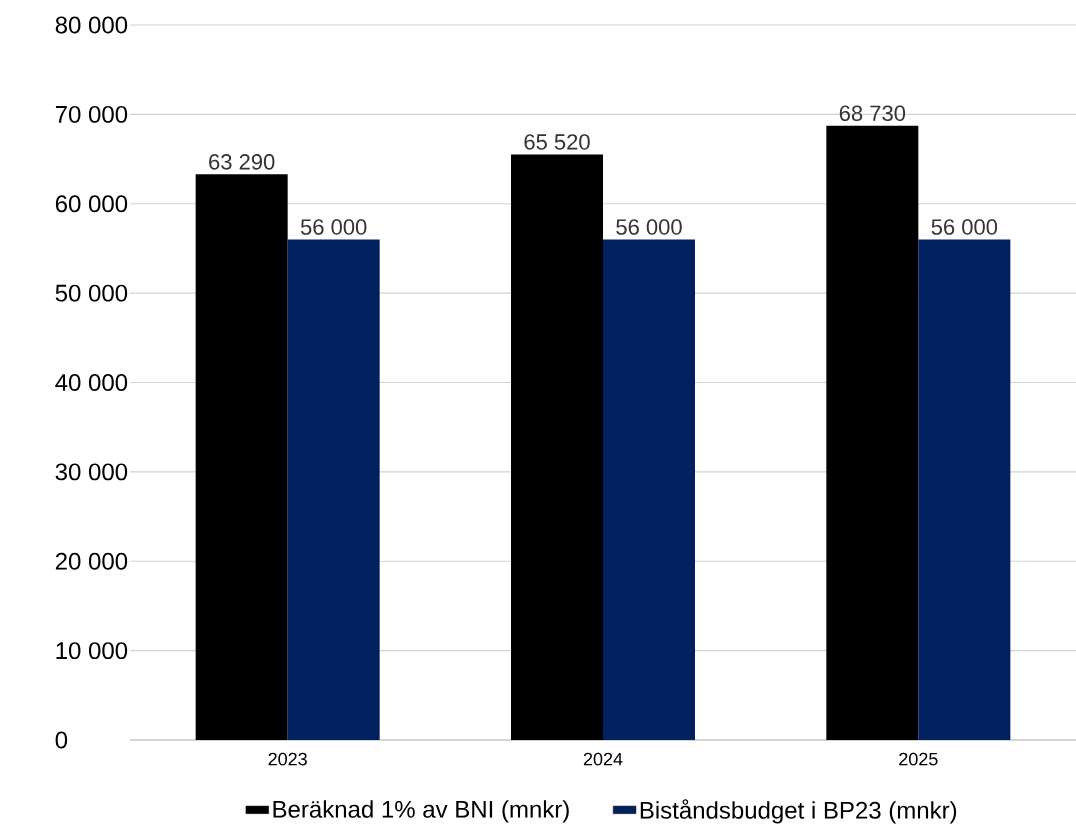 The height and width of the screenshot is (837, 1076). What do you see at coordinates (557, 142) in the screenshot?
I see `data-label: 65 520` at bounding box center [557, 142].